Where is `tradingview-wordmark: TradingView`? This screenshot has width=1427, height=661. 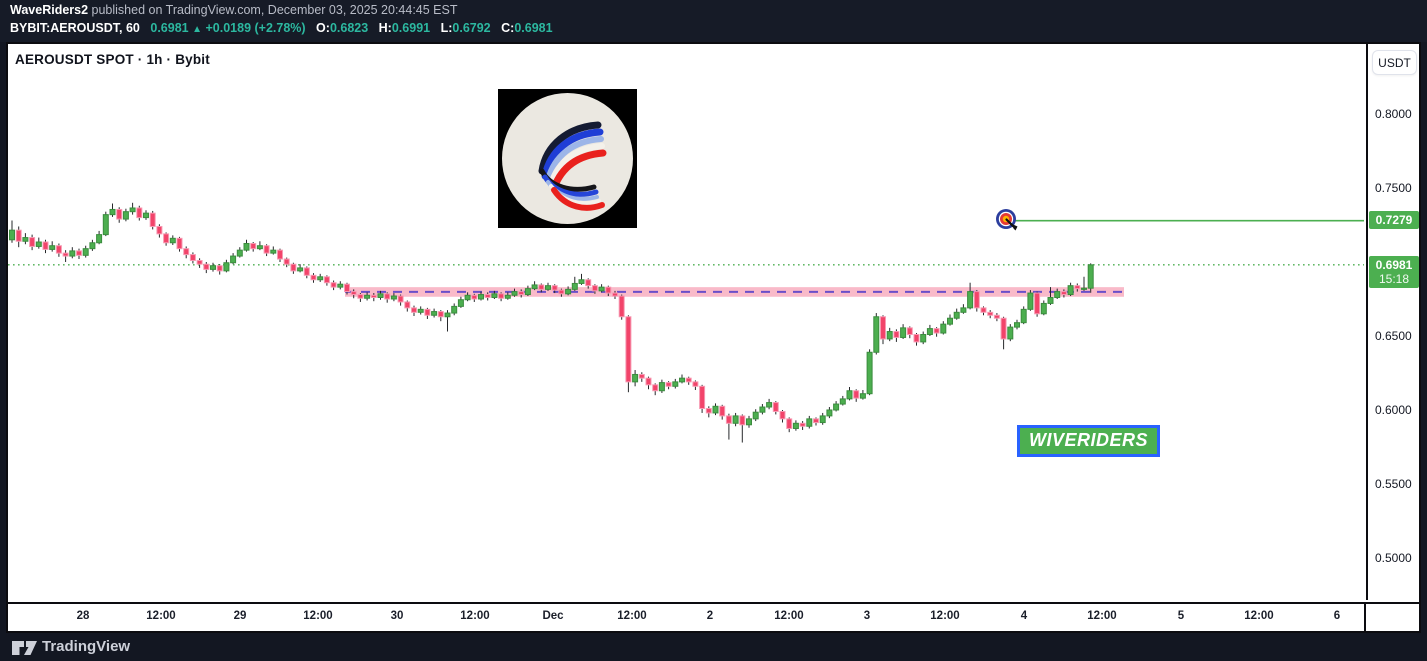 tradingview-wordmark: TradingView is located at coordinates (86, 646).